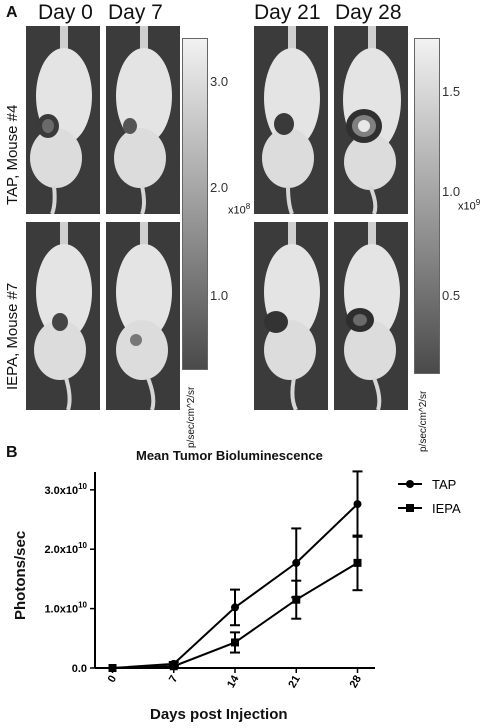 This screenshot has width=484, height=728. I want to click on y-tick-label: 3.0x10¹⁰, so click(65, 489).